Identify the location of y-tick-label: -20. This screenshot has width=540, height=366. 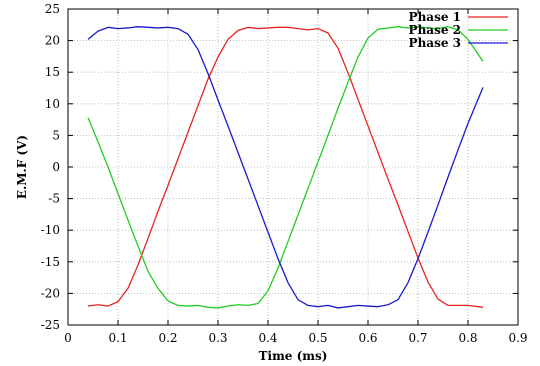
(50, 293).